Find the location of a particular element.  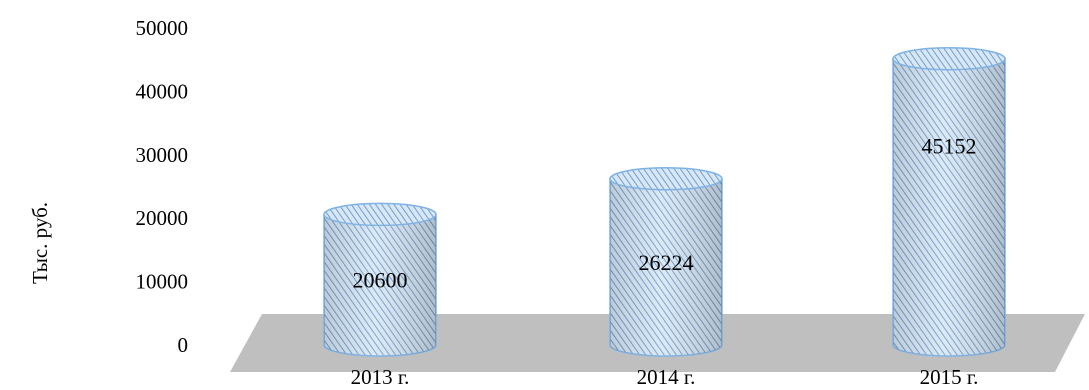

y-axis-ticks: 0 10000 20000 30000 40000 50000 is located at coordinates (162, 186).